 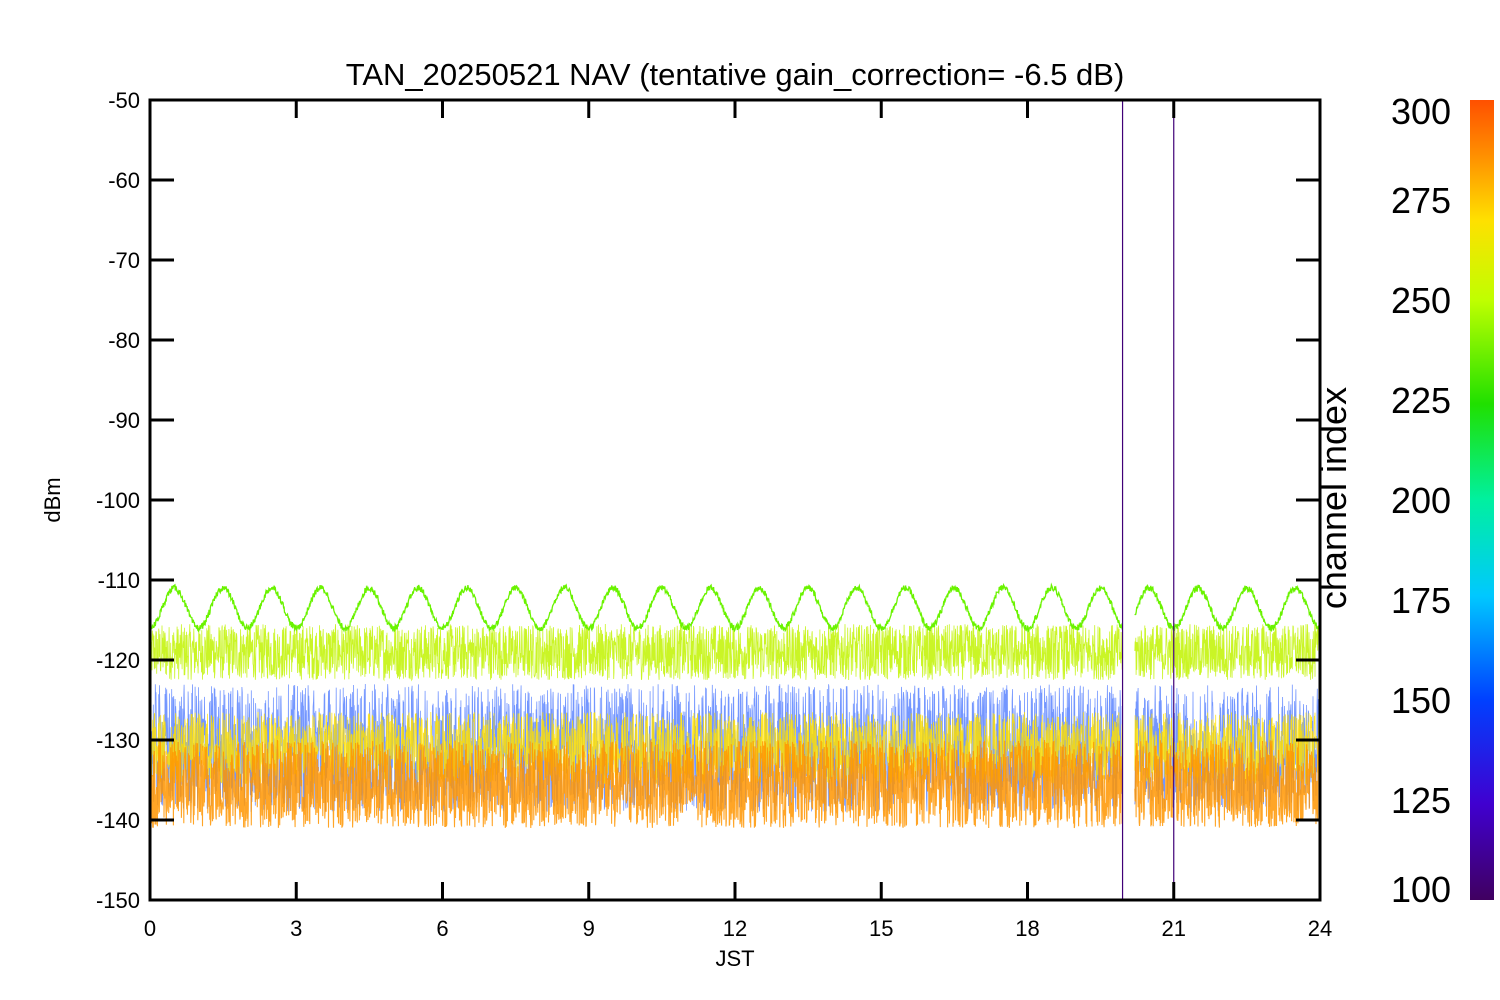 What do you see at coordinates (118, 900) in the screenshot?
I see `y-tick-label: -150` at bounding box center [118, 900].